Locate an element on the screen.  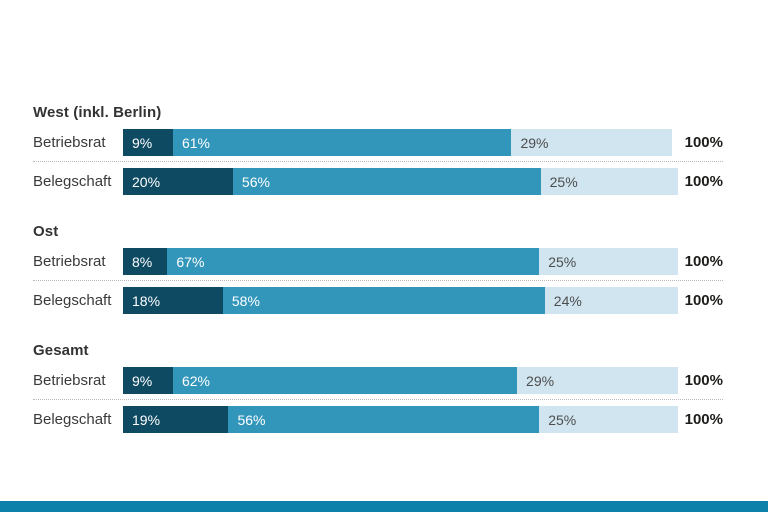
bar-row: Belegschaft 20% 56% 25% 100% is located at coordinates (378, 181).